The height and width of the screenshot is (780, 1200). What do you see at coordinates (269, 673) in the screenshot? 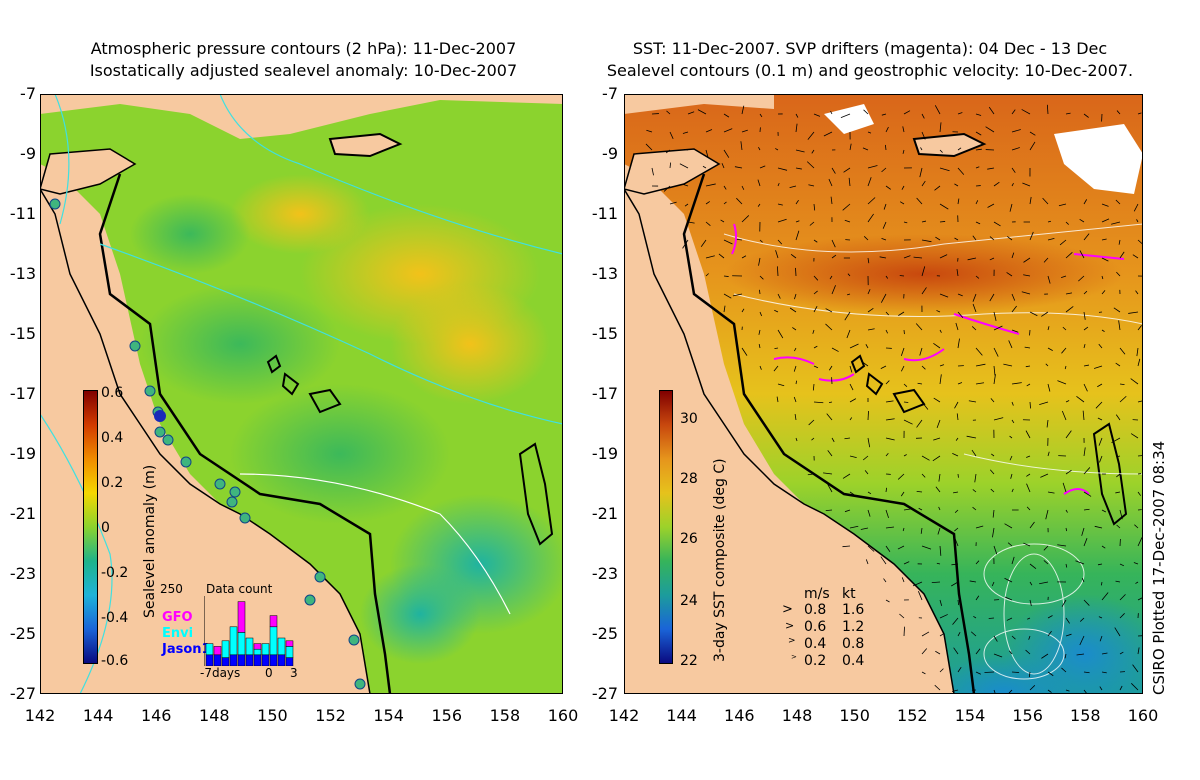
I see `data-count-x1: 0` at bounding box center [269, 673].